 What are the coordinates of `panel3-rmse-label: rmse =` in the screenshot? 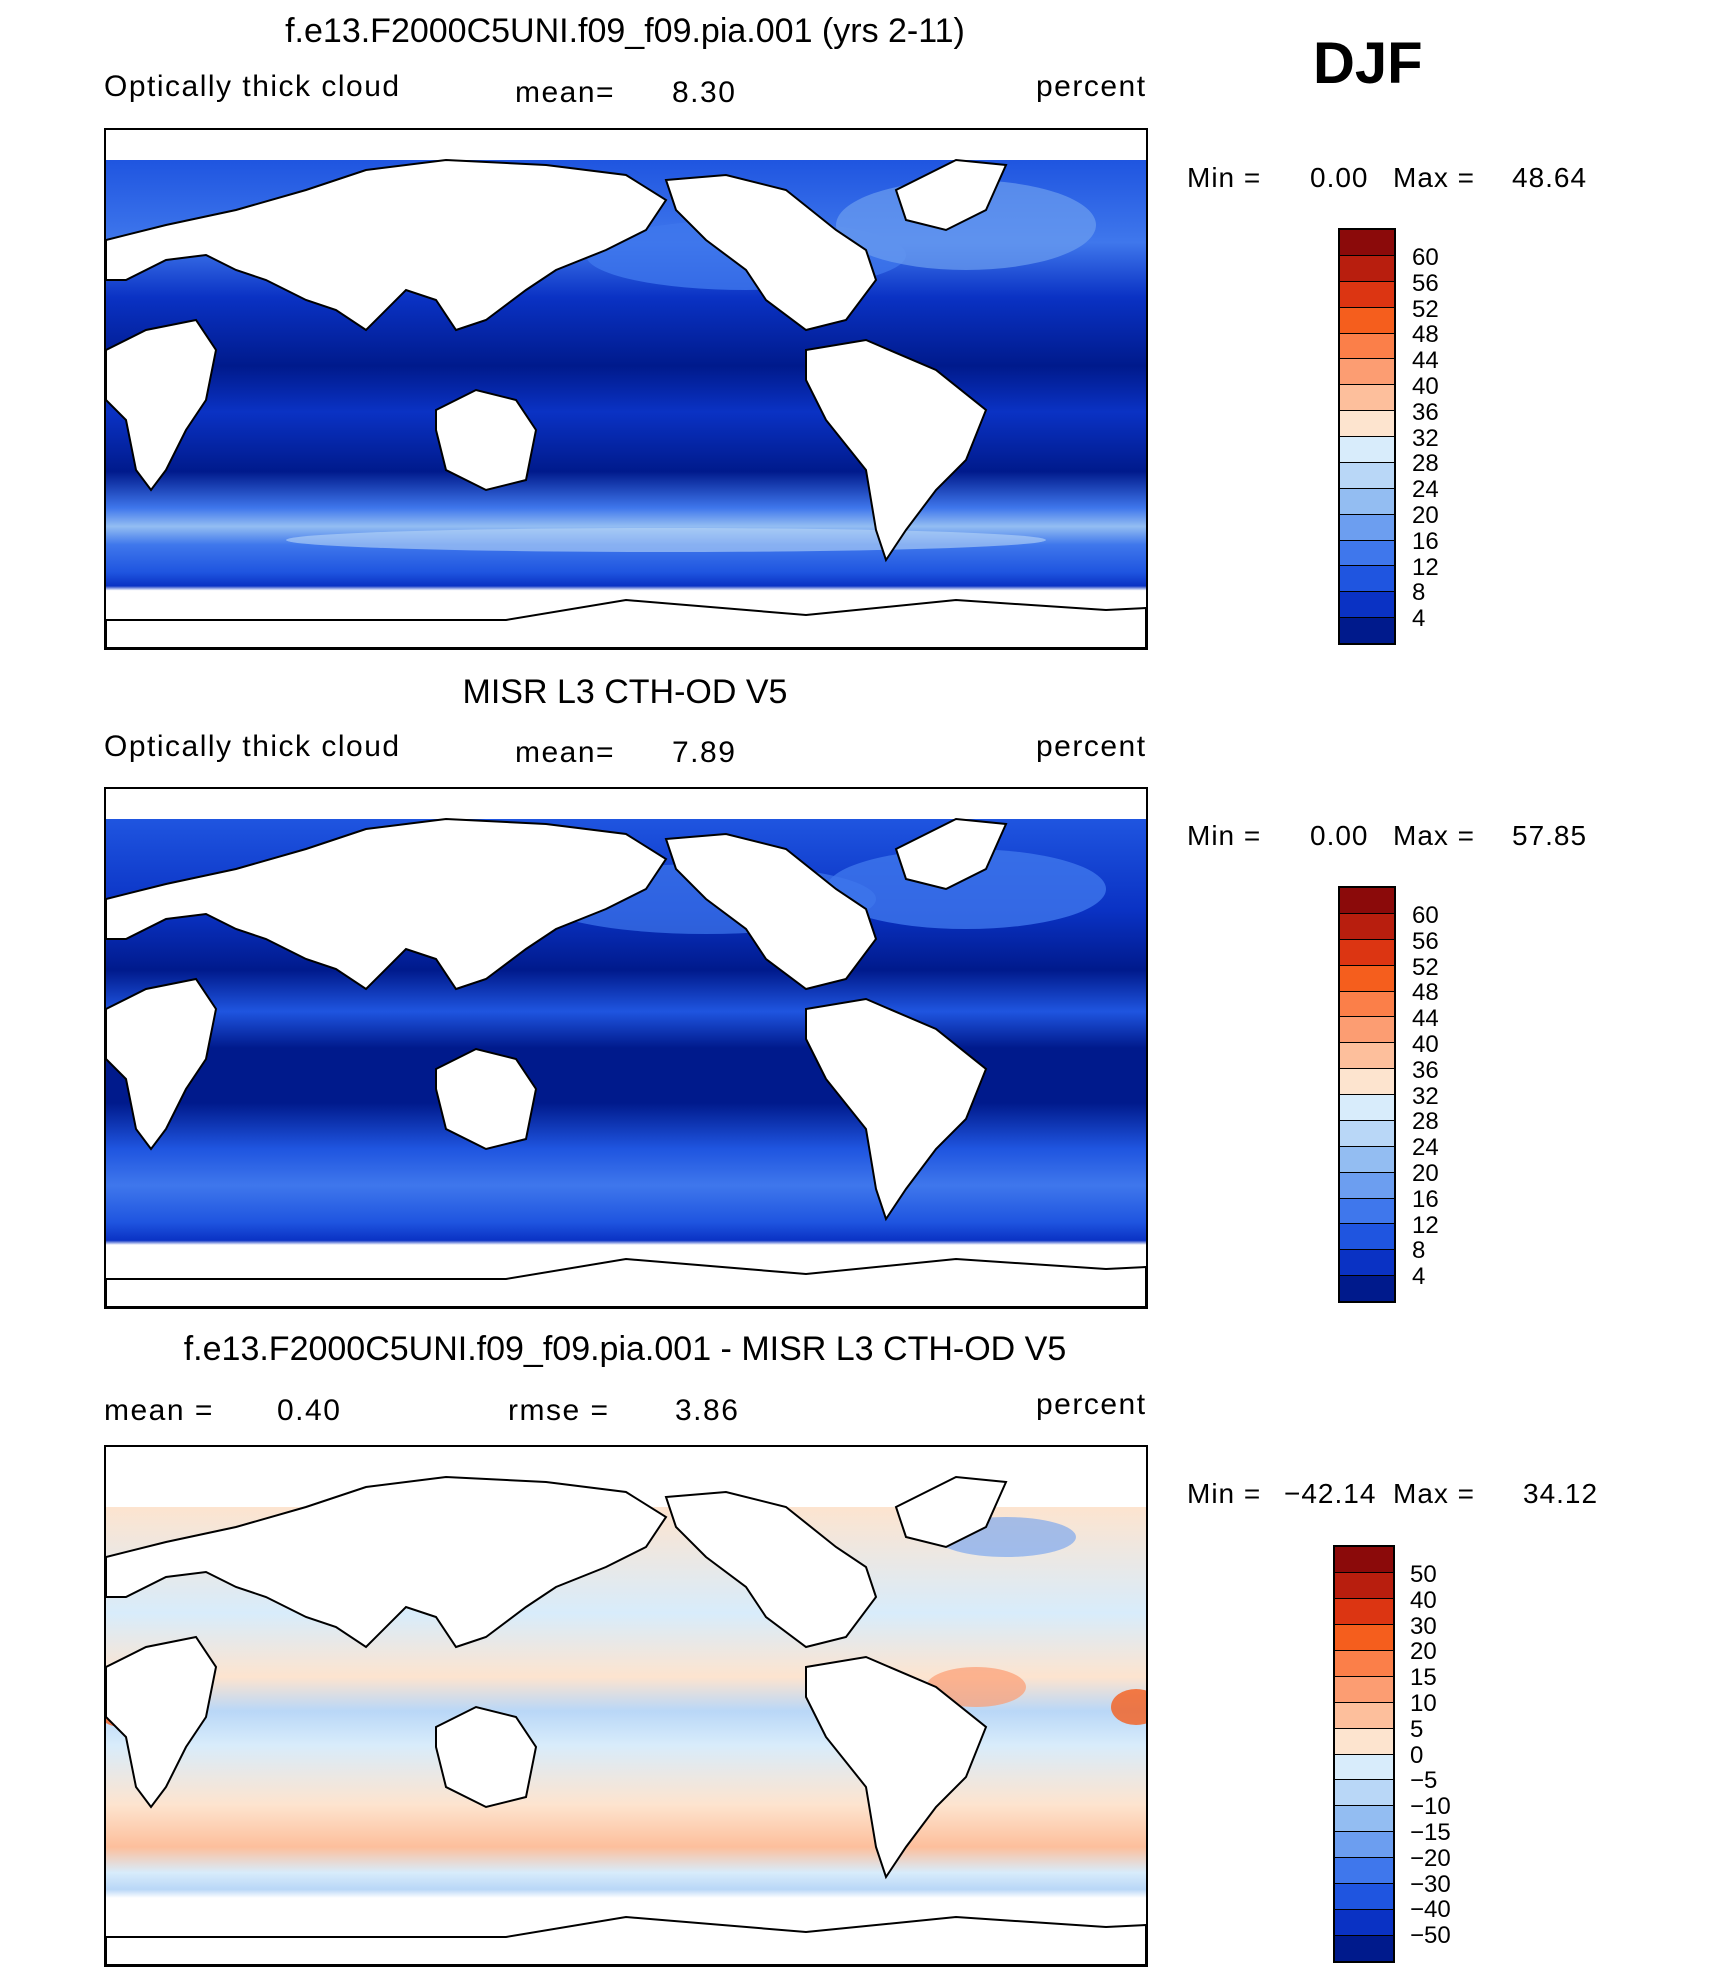 It's located at (559, 1410).